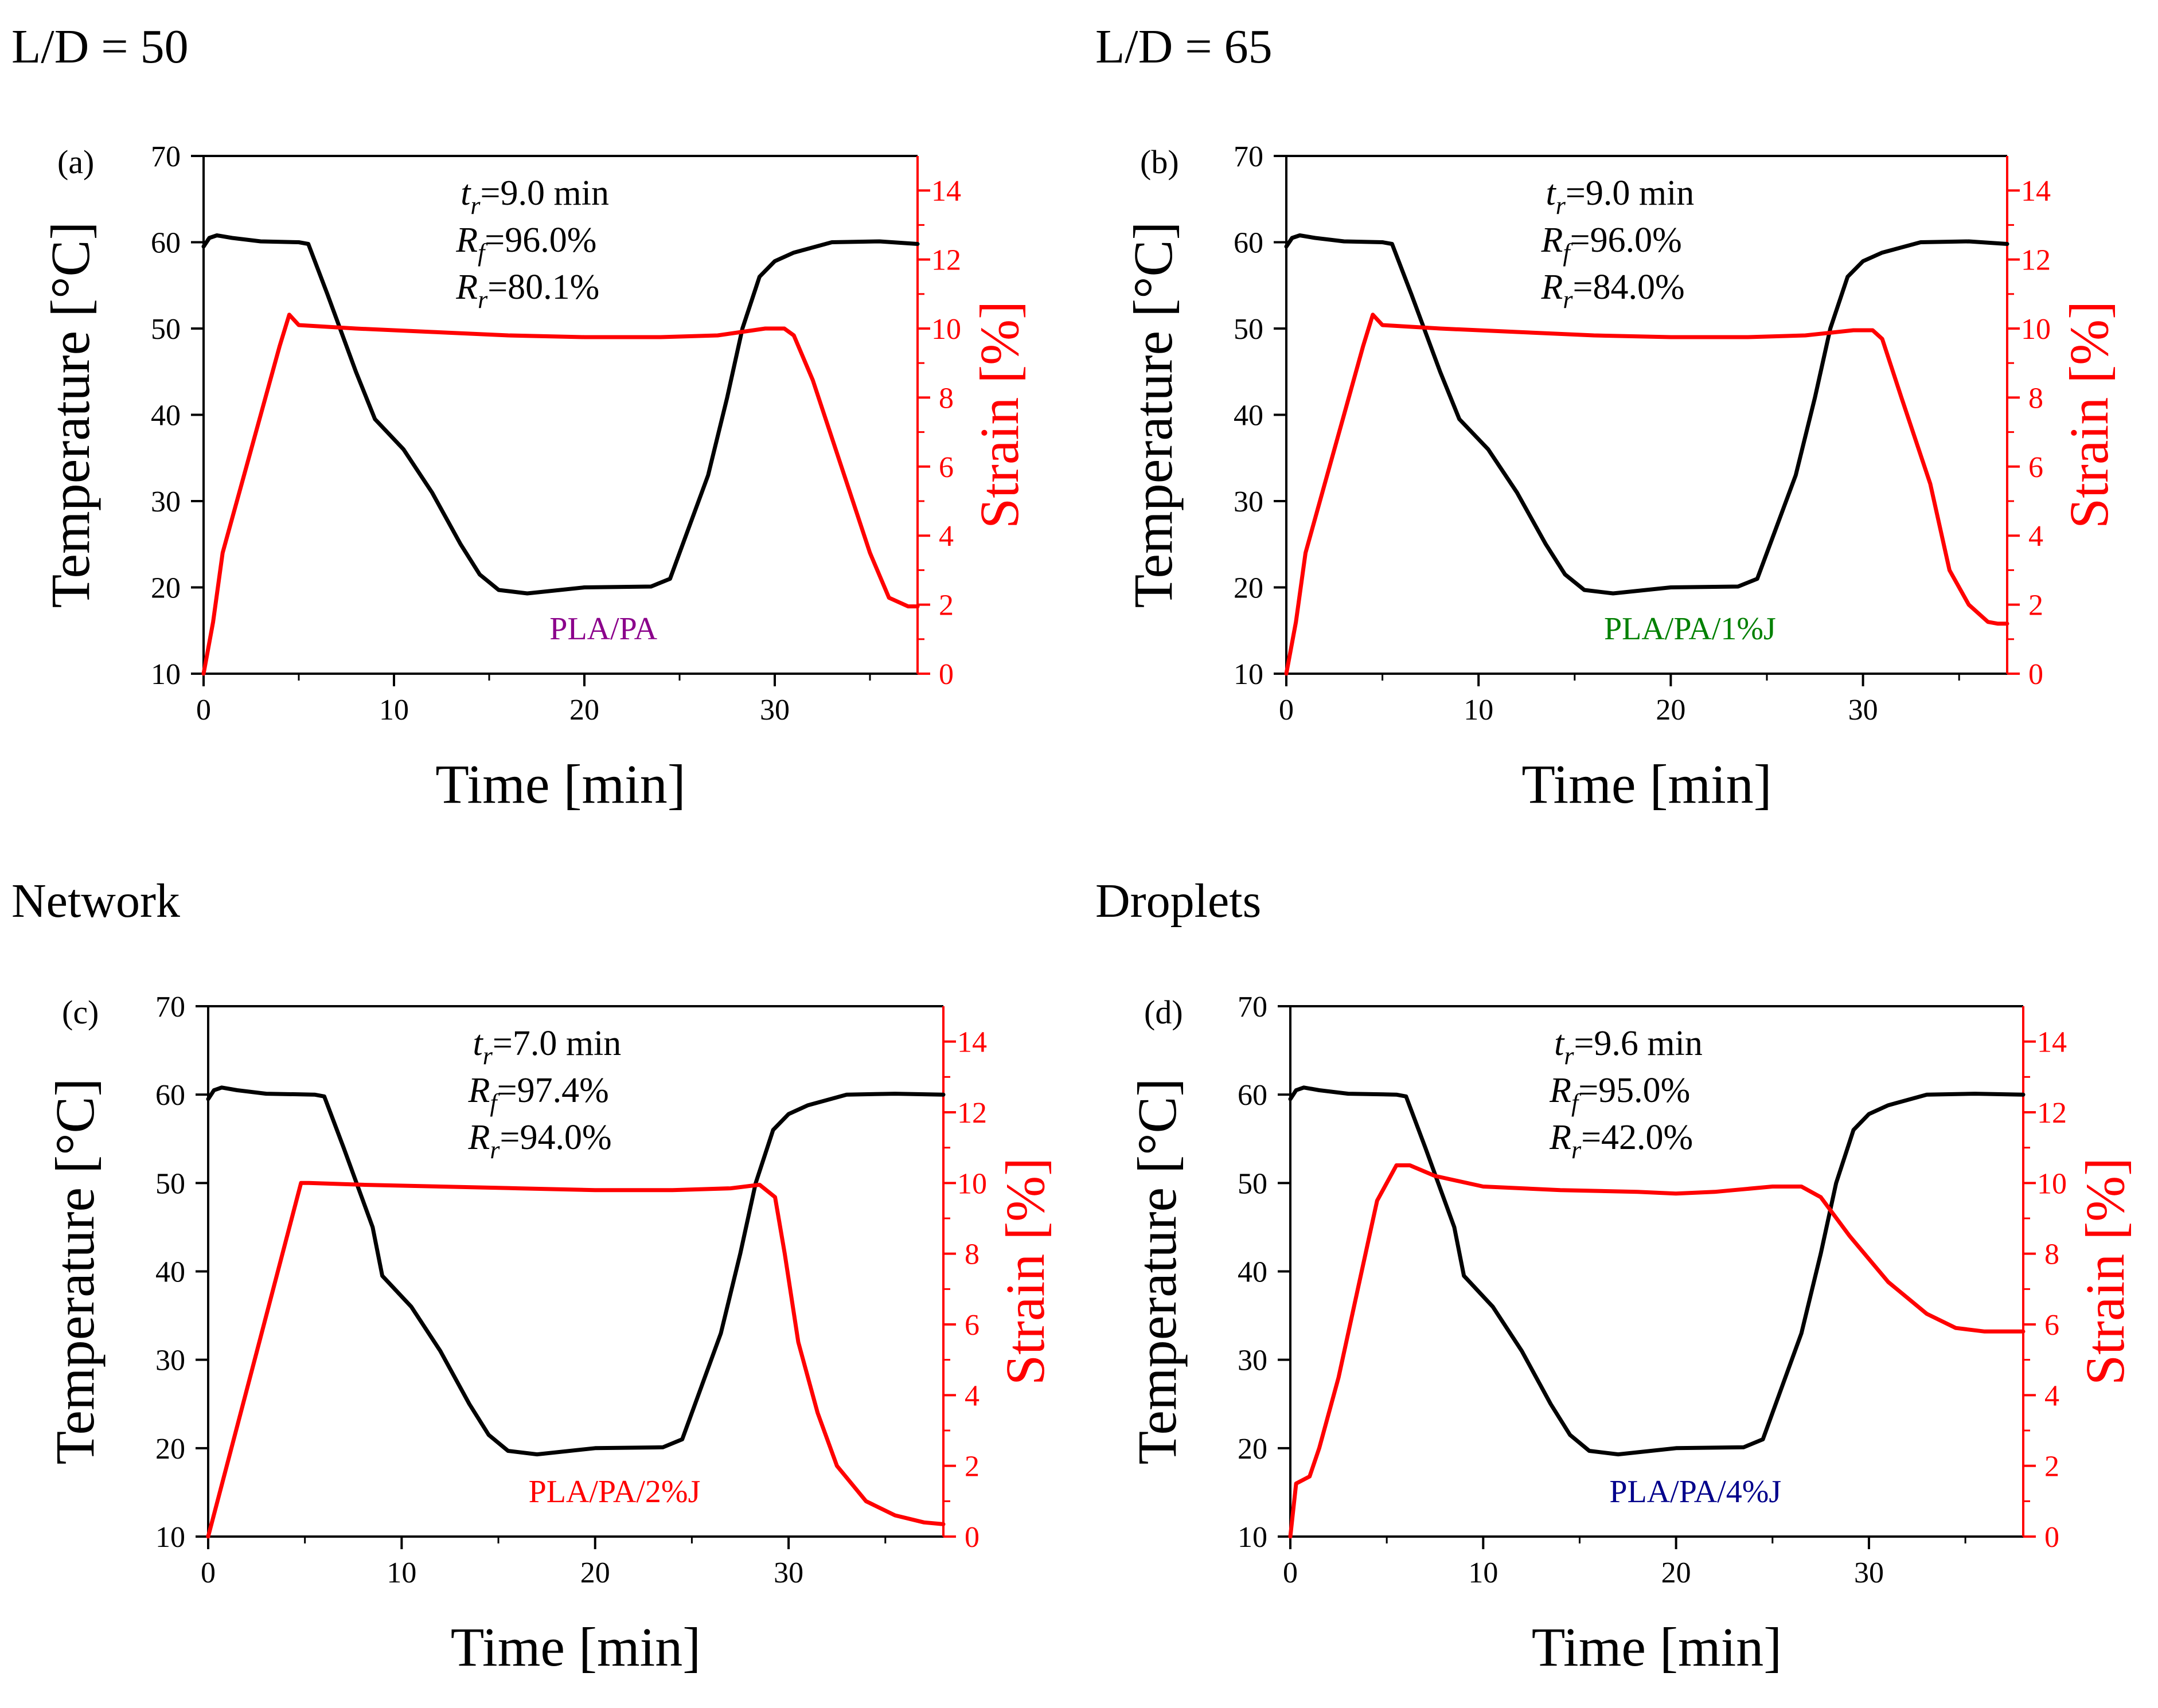 Image resolution: width=2158 pixels, height=1708 pixels. What do you see at coordinates (1178, 901) in the screenshot?
I see `heading-droplets: Droplets` at bounding box center [1178, 901].